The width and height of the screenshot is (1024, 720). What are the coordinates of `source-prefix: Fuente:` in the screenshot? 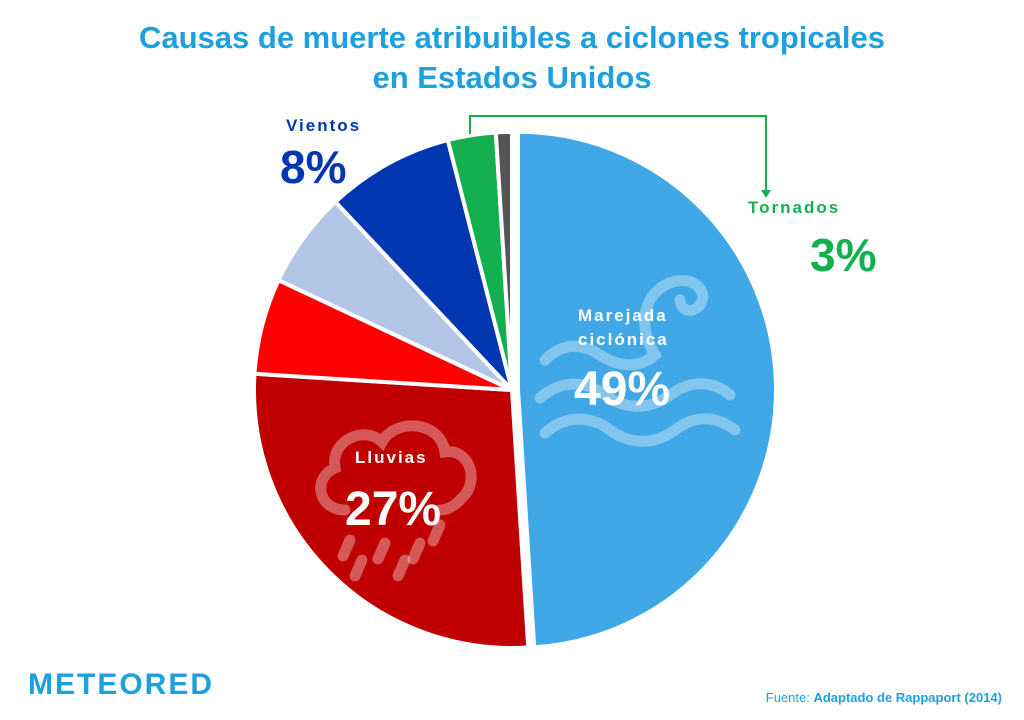 It's located at (787, 697).